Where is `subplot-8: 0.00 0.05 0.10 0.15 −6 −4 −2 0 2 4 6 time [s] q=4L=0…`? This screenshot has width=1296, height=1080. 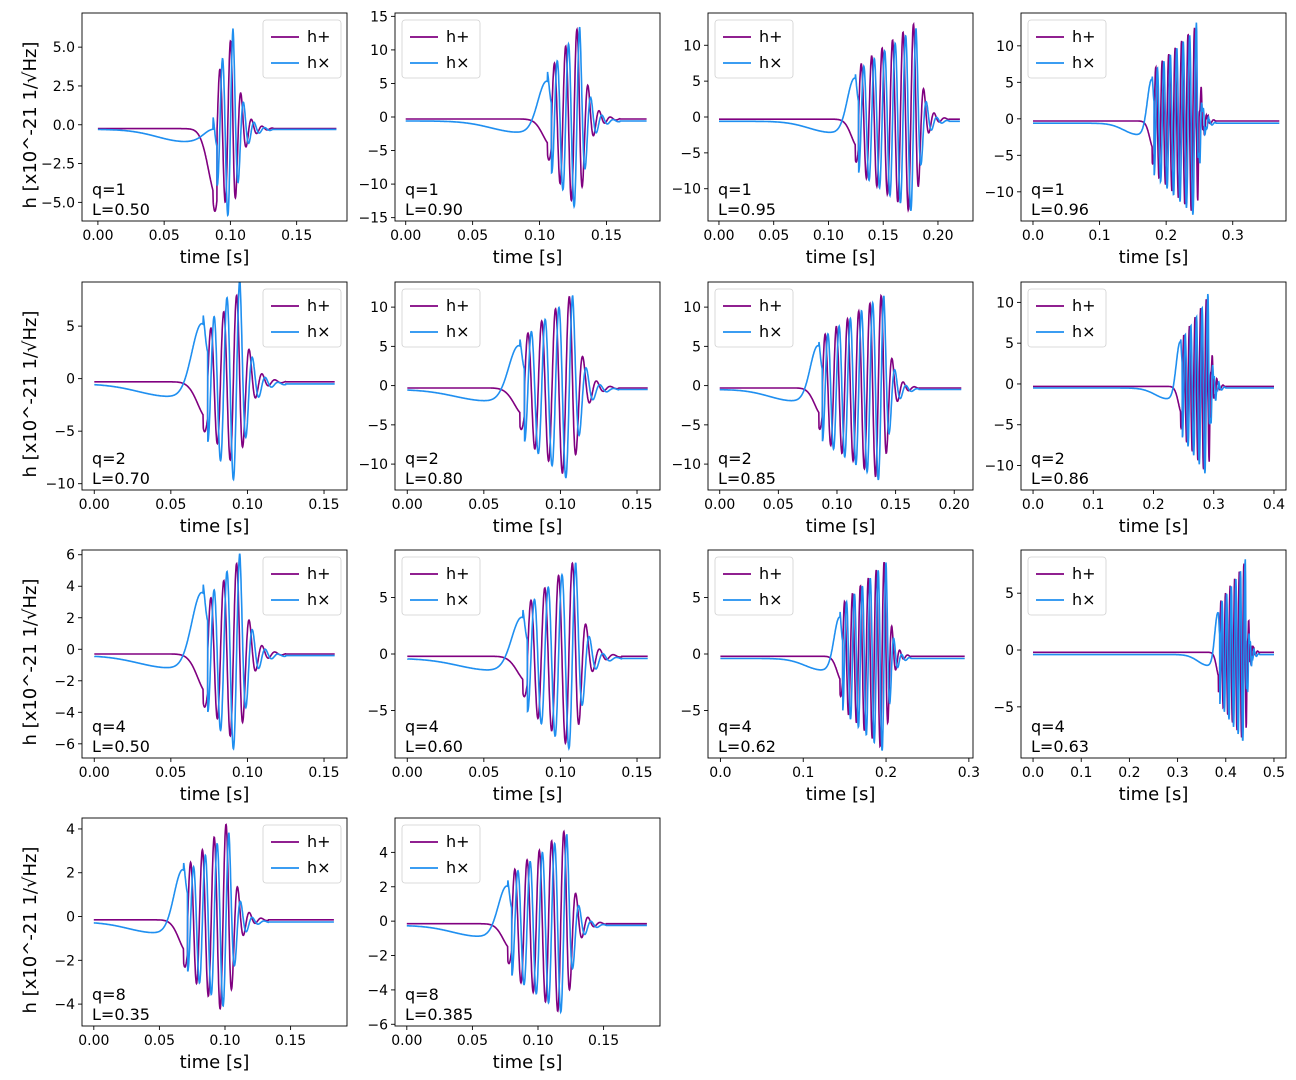 subplot-8: 0.00 0.05 0.10 0.15 −6 −4 −2 0 2 4 6 time [s] q=4L=0… is located at coordinates (184, 676).